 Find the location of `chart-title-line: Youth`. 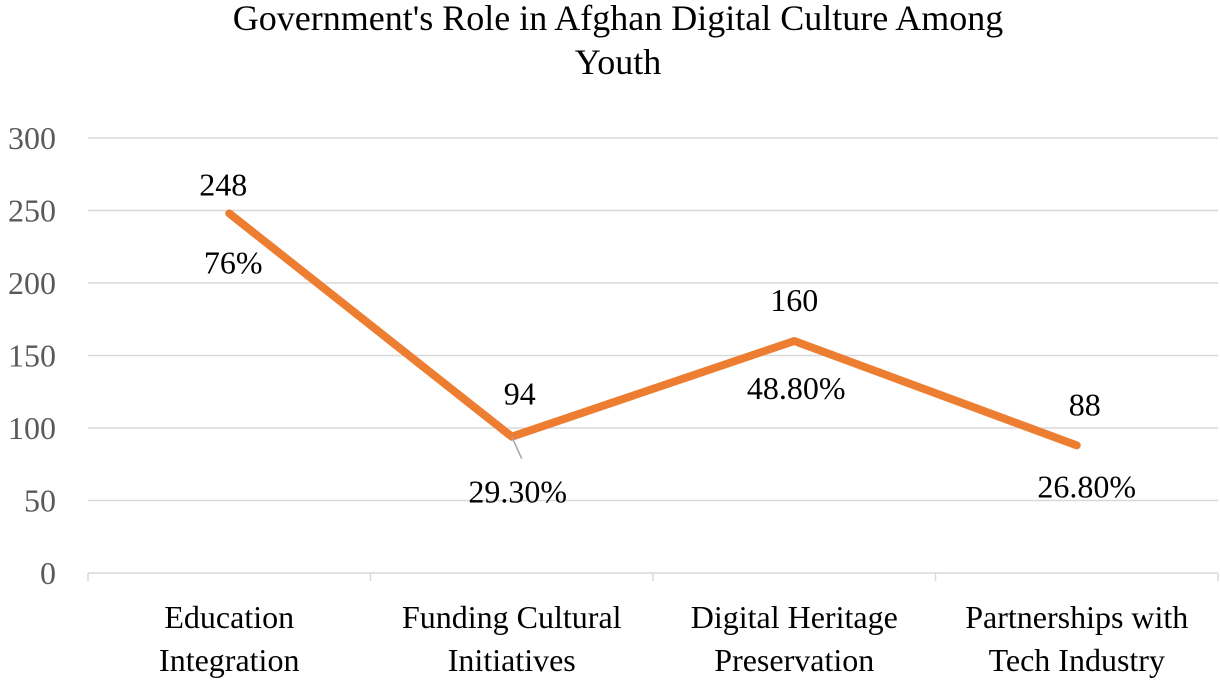

chart-title-line: Youth is located at coordinates (618, 62).